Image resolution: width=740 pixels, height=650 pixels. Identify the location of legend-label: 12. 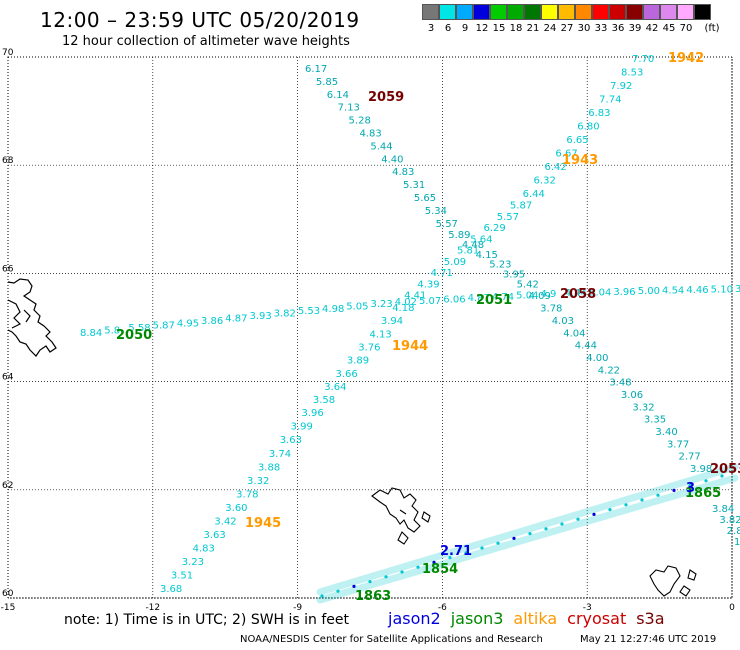
(482, 28).